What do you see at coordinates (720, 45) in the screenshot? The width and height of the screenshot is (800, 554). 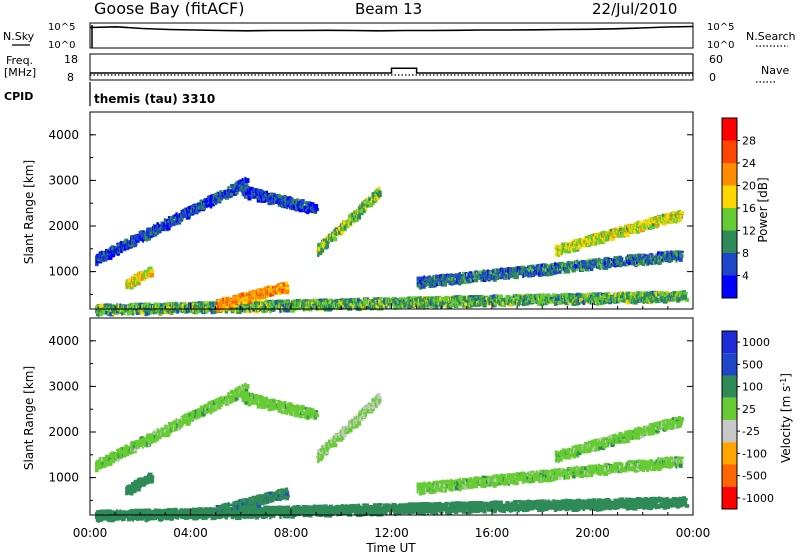 I see `noise-tick-right-bottom: 10^0` at bounding box center [720, 45].